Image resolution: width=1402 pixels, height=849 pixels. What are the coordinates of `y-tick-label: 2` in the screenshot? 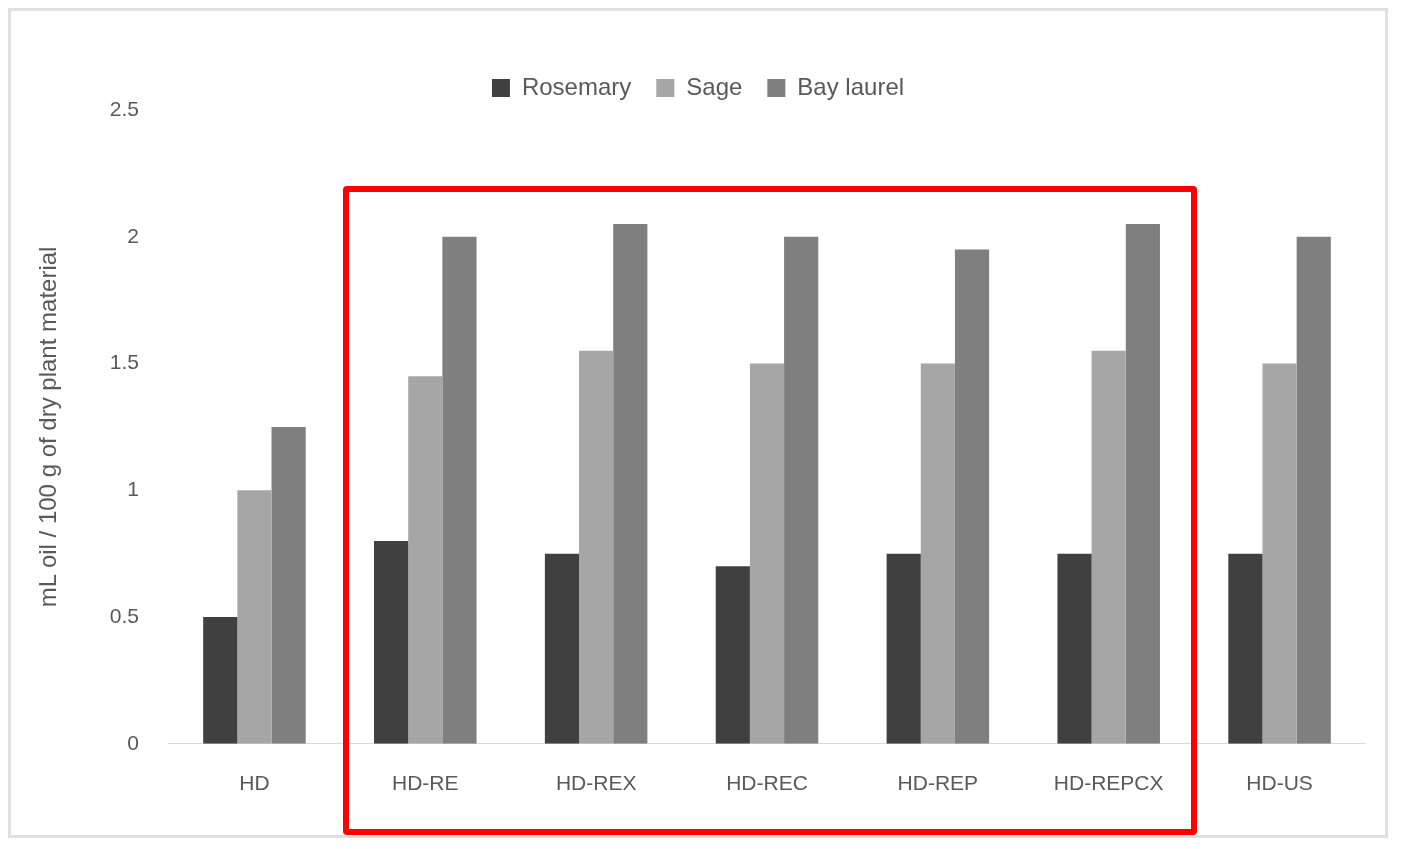 It's located at (133, 235).